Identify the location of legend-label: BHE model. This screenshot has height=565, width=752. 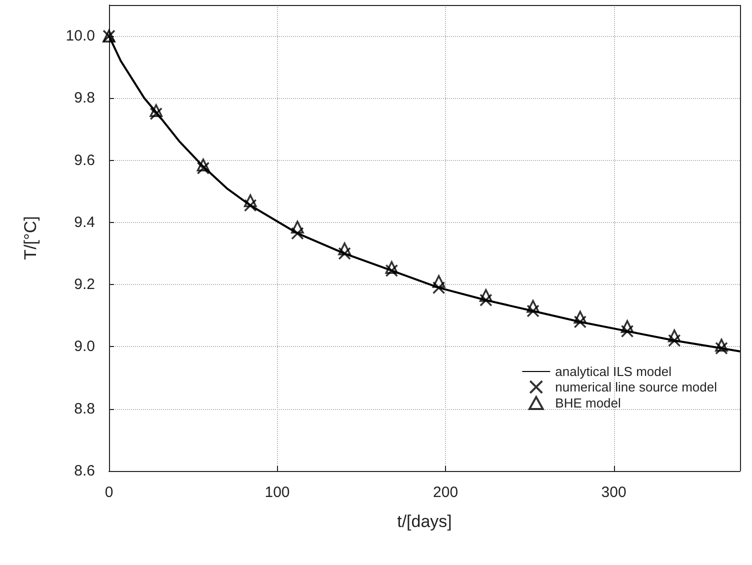
(588, 403).